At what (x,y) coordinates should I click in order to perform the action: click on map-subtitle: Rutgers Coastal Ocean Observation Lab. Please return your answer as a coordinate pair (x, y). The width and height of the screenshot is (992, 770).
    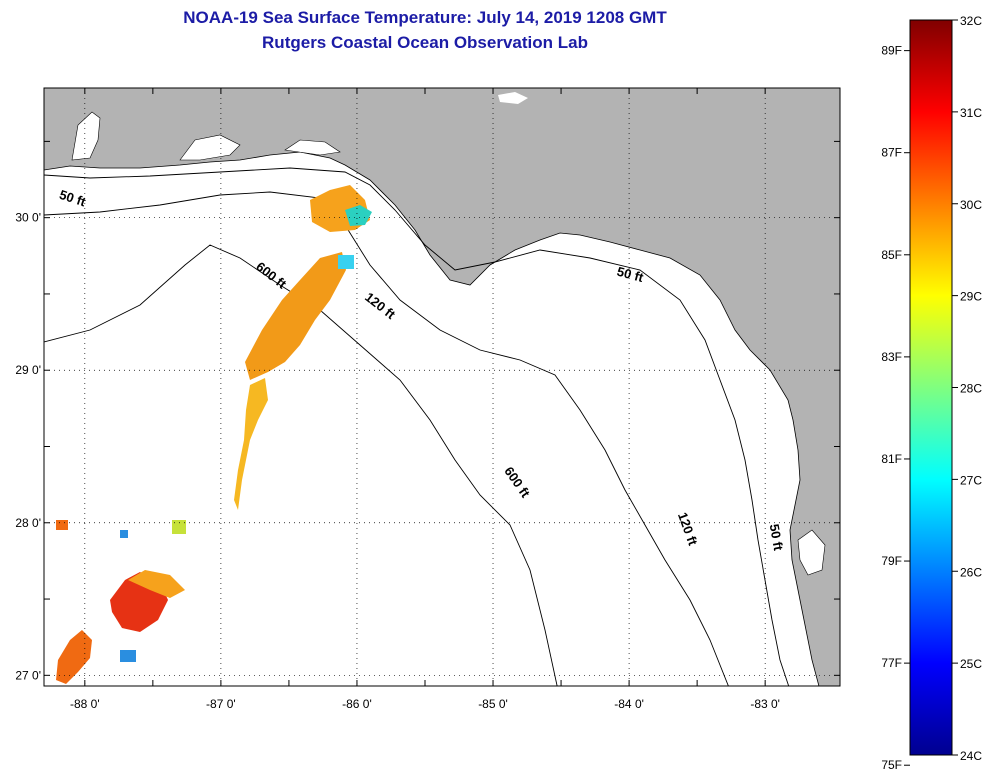
    Looking at the image, I should click on (425, 42).